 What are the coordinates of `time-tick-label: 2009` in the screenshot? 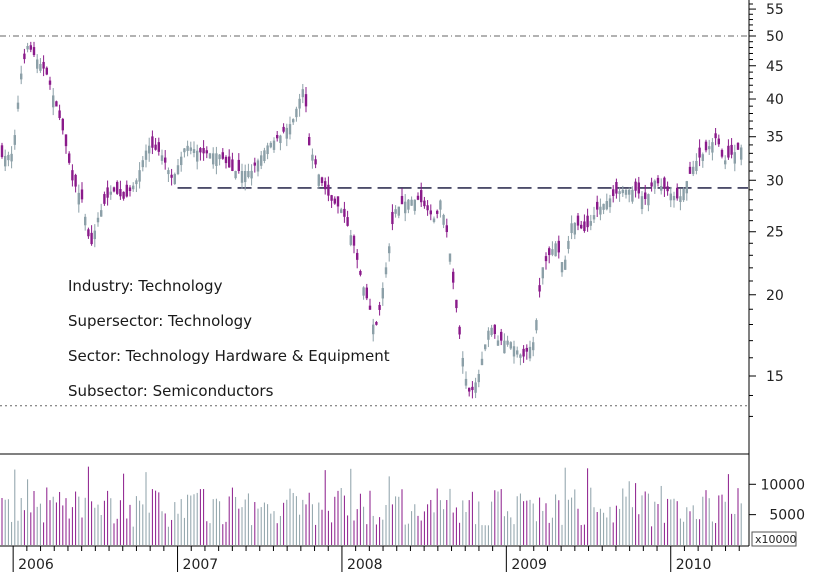 It's located at (529, 565).